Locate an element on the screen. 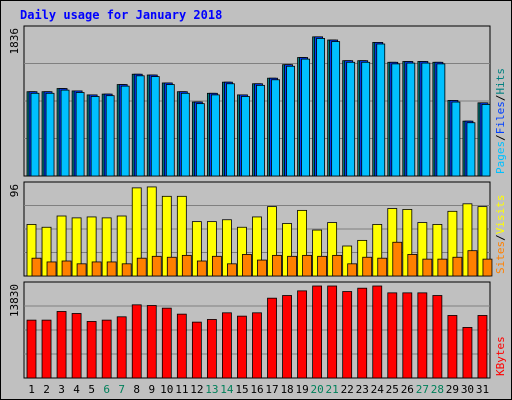 The width and height of the screenshot is (512, 400). x-tick-label: 14 is located at coordinates (227, 389).